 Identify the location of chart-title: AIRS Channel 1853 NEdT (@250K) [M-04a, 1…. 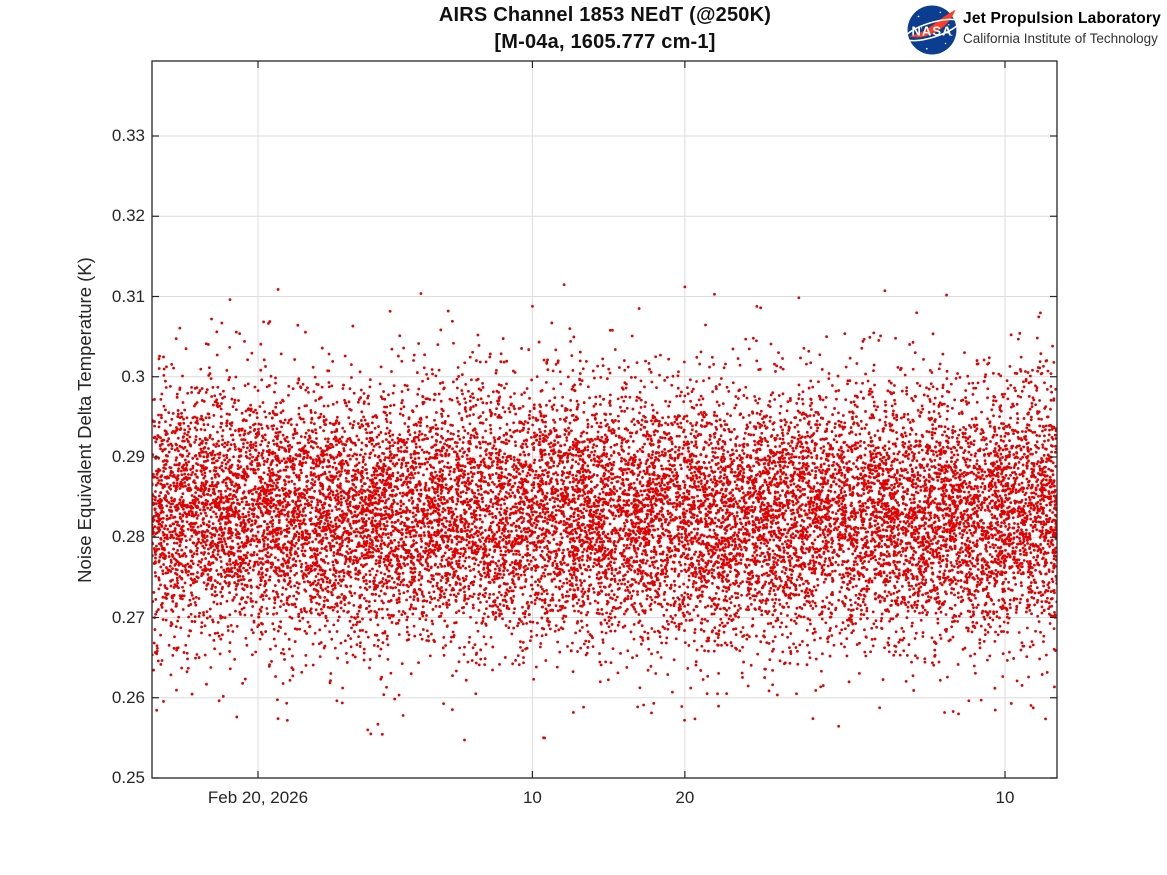
(605, 29).